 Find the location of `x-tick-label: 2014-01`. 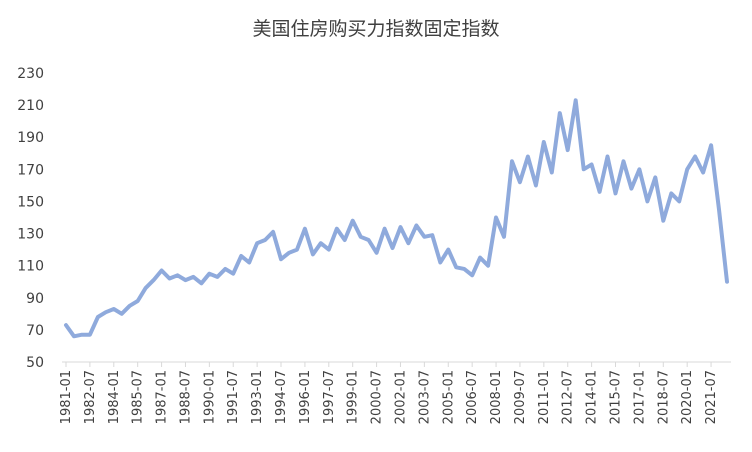

x-tick-label: 2014-01 is located at coordinates (592, 397).